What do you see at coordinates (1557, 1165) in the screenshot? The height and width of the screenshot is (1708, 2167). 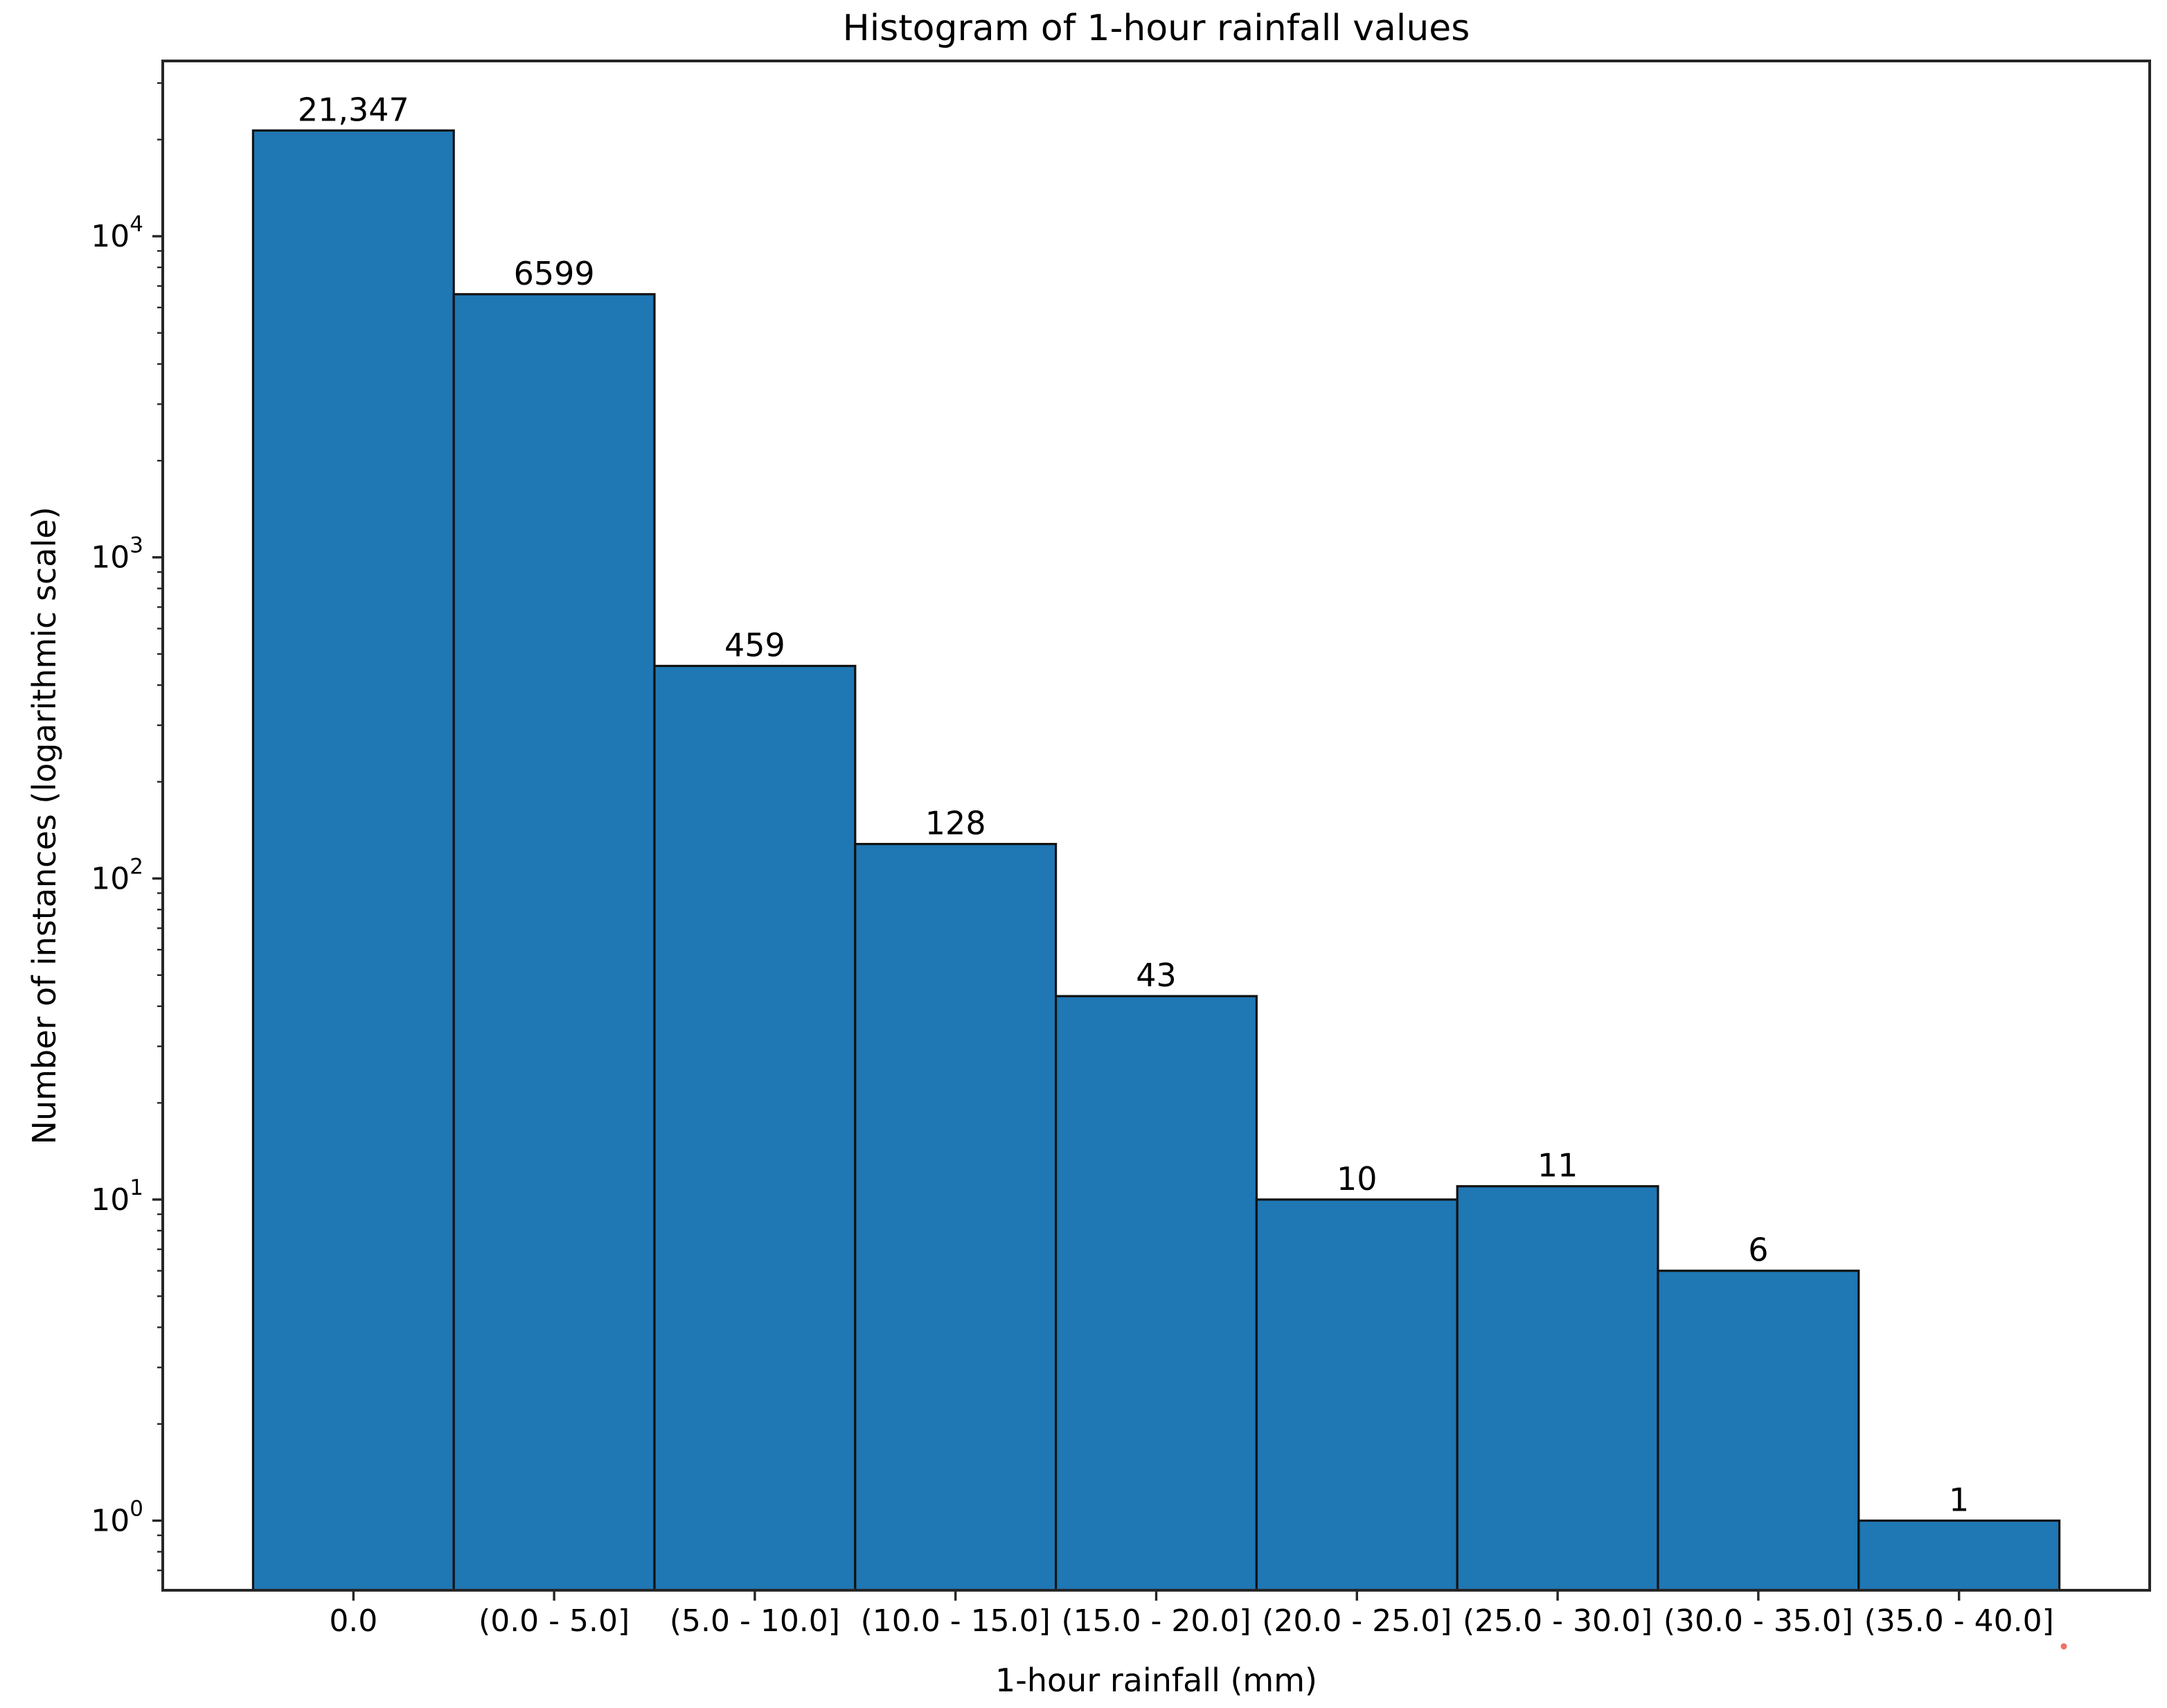 I see `bar-value-label: 11` at bounding box center [1557, 1165].